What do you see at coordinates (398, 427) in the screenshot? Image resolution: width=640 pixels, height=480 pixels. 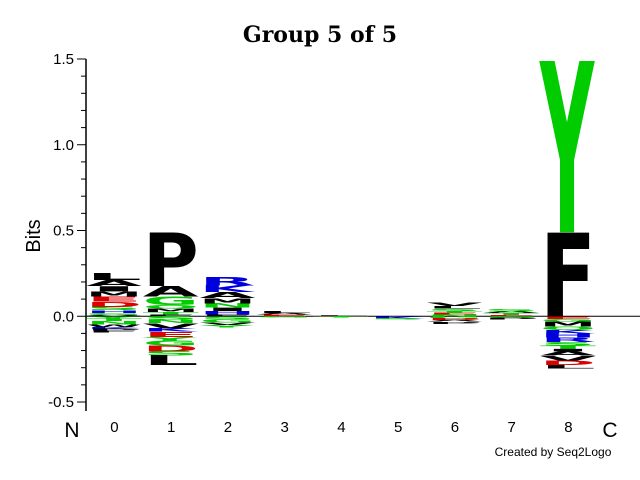 I see `position-label: 5` at bounding box center [398, 427].